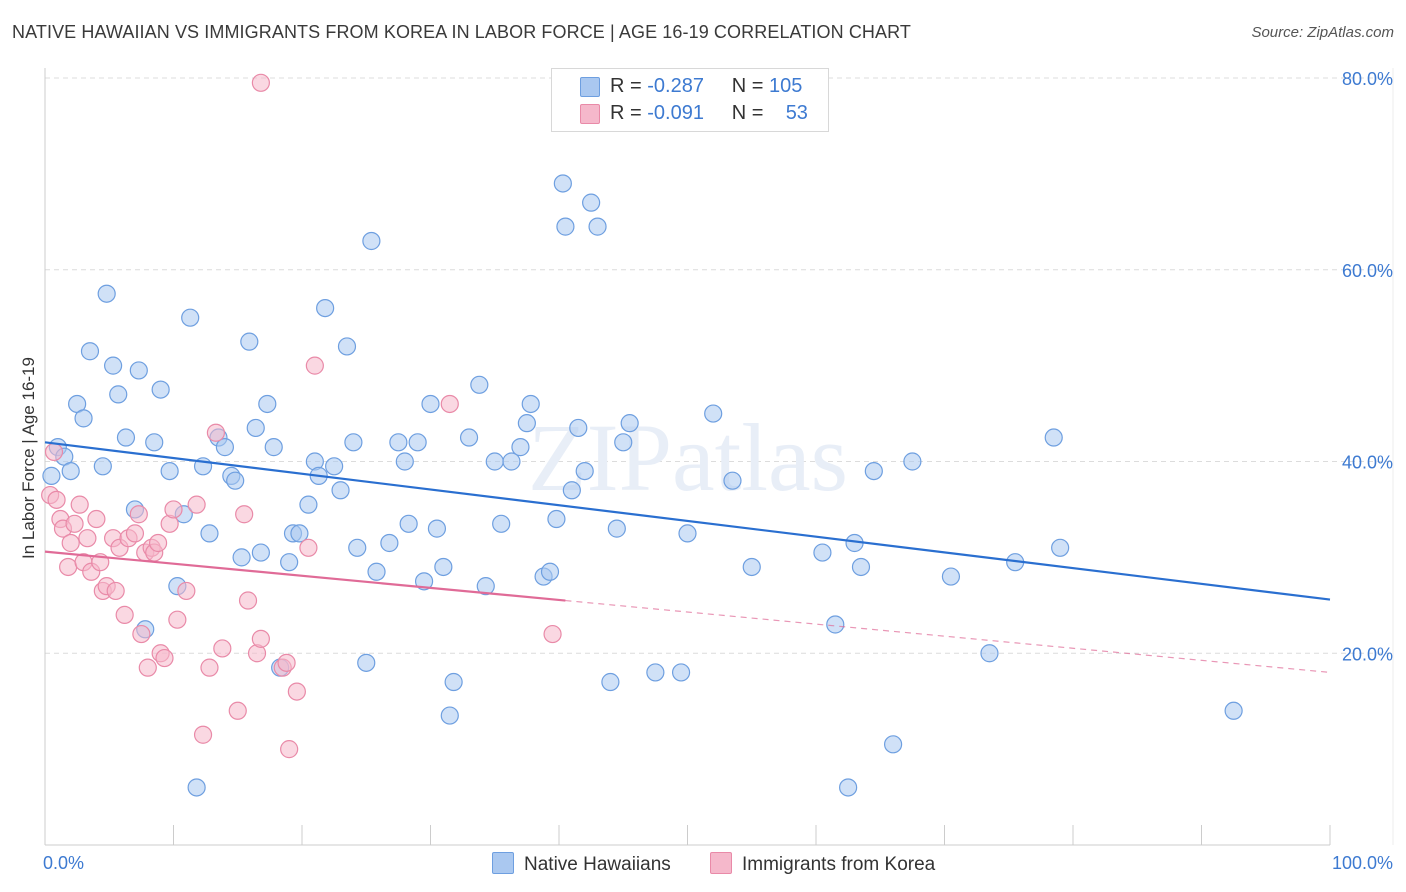 This screenshot has height=892, width=1406. I want to click on bottom-legend-label: Native Hawaiians, so click(597, 864).